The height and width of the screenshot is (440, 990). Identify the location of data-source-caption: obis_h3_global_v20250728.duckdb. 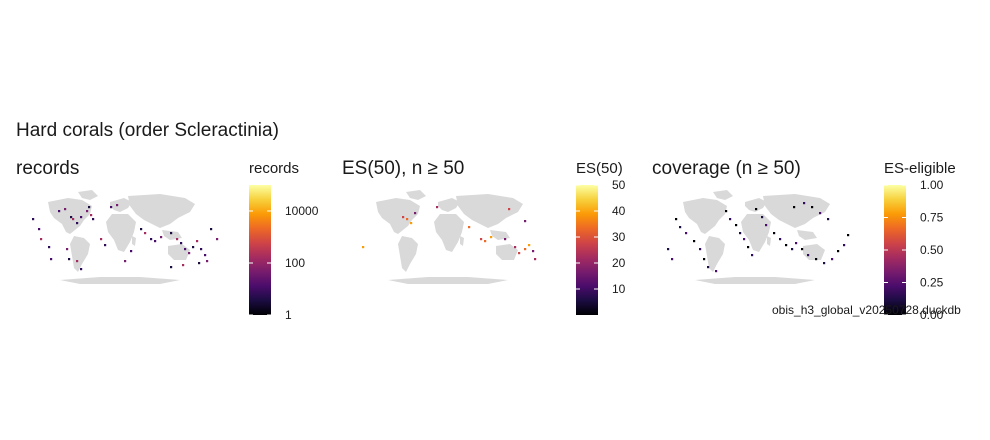
(866, 310).